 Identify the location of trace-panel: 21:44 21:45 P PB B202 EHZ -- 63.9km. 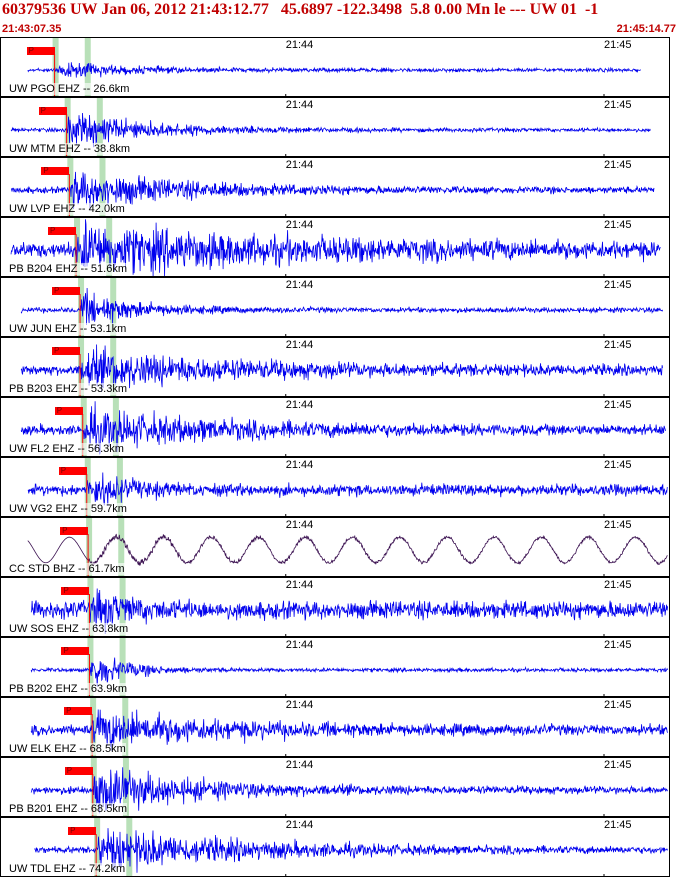
(335, 667).